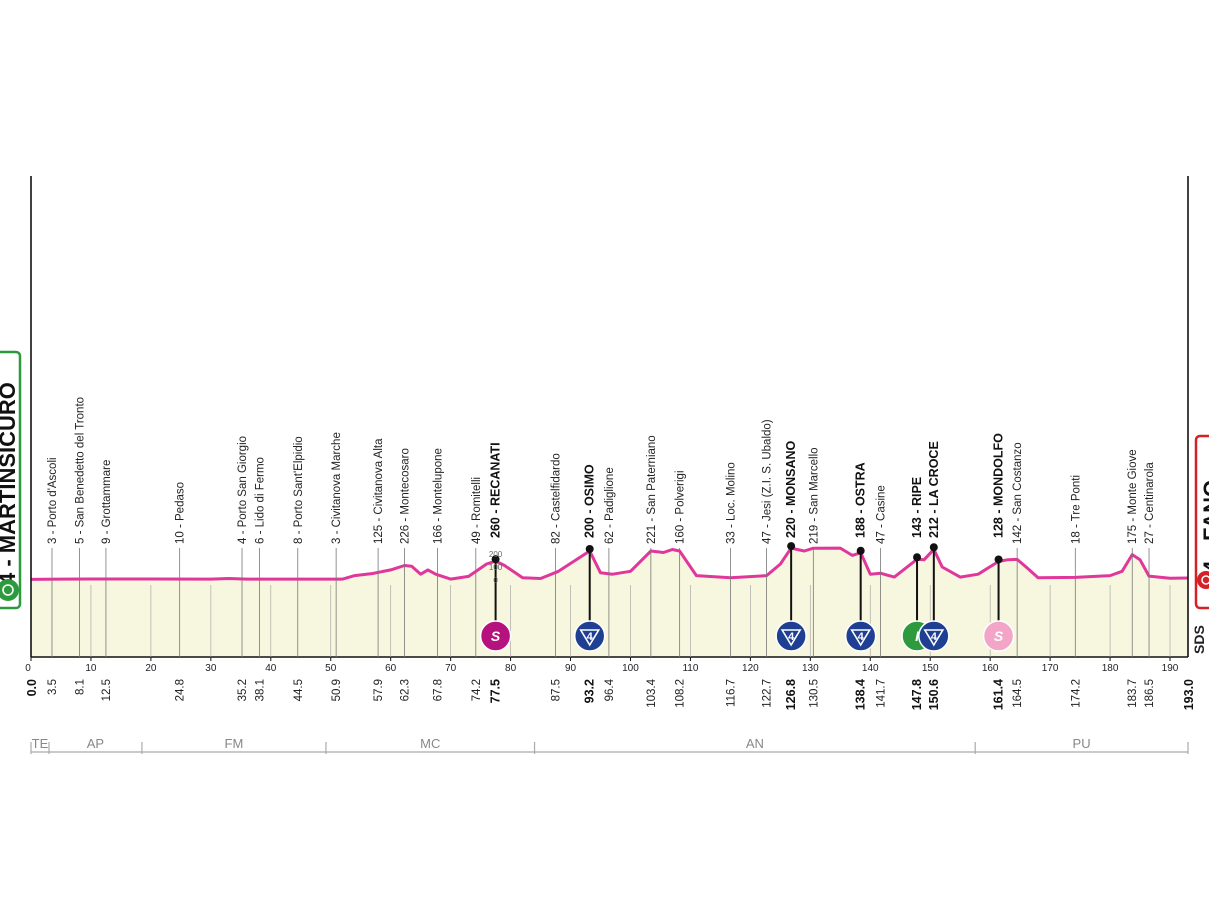  Describe the element at coordinates (496, 567) in the screenshot. I see `elevation-scale: 200 100 0` at that location.